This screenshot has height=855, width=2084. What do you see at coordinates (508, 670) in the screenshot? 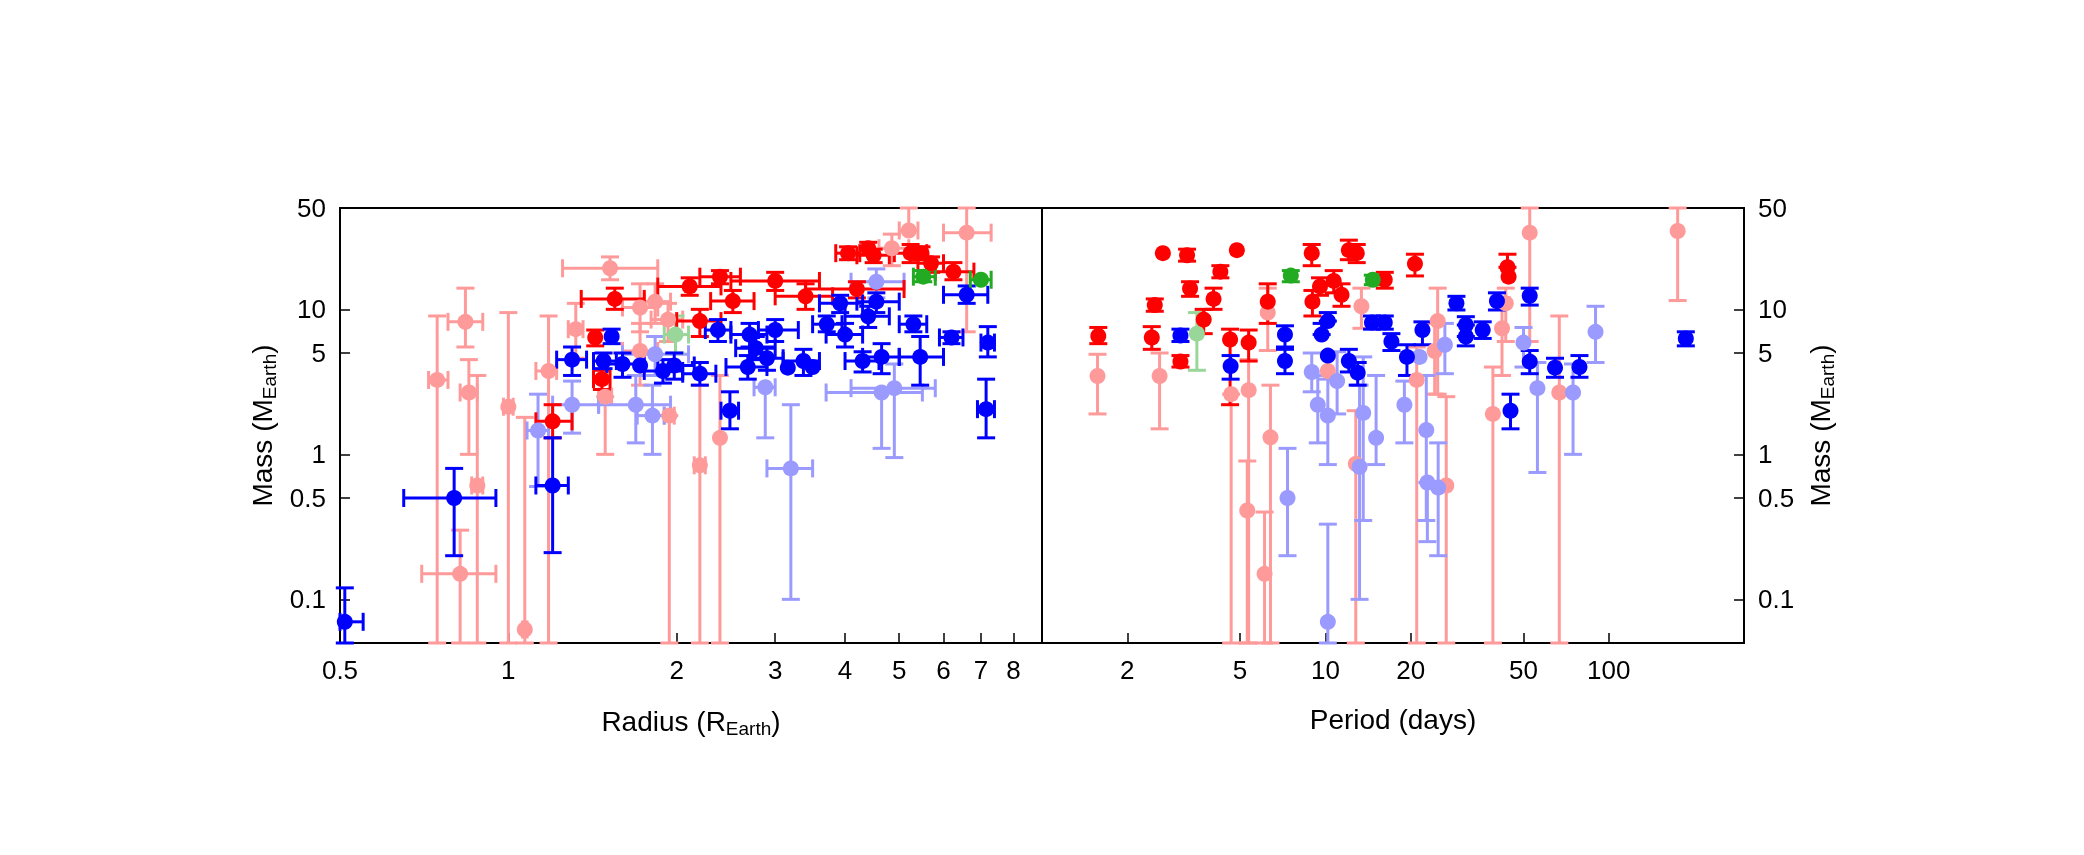
I see `x-tick-label: 1` at bounding box center [508, 670].